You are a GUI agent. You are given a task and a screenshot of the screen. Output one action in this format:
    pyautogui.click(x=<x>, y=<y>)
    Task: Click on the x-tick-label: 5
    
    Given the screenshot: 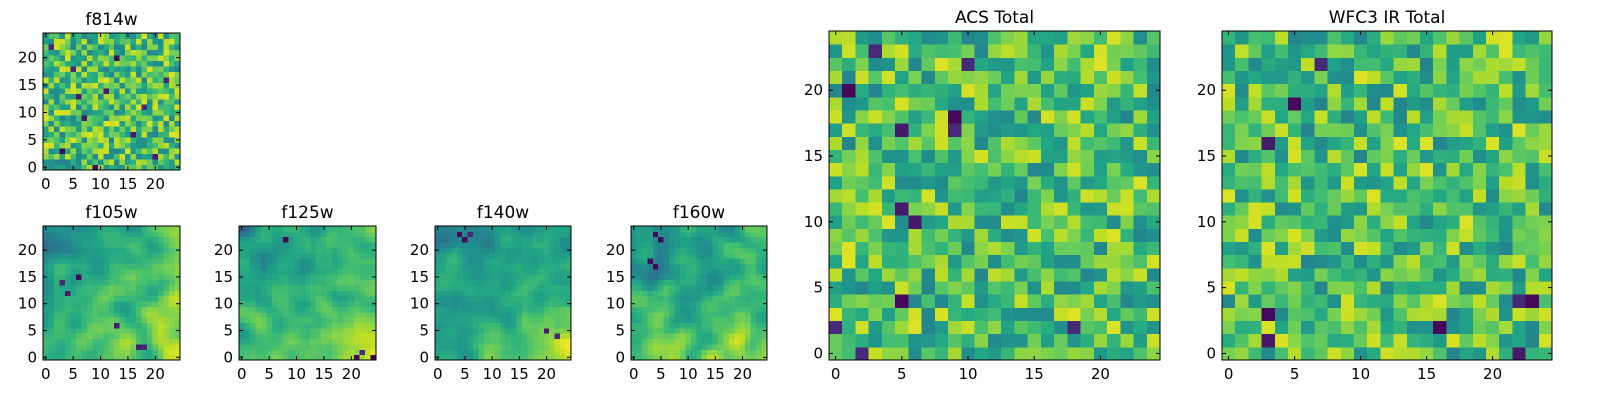 What is the action you would take?
    pyautogui.click(x=73, y=184)
    